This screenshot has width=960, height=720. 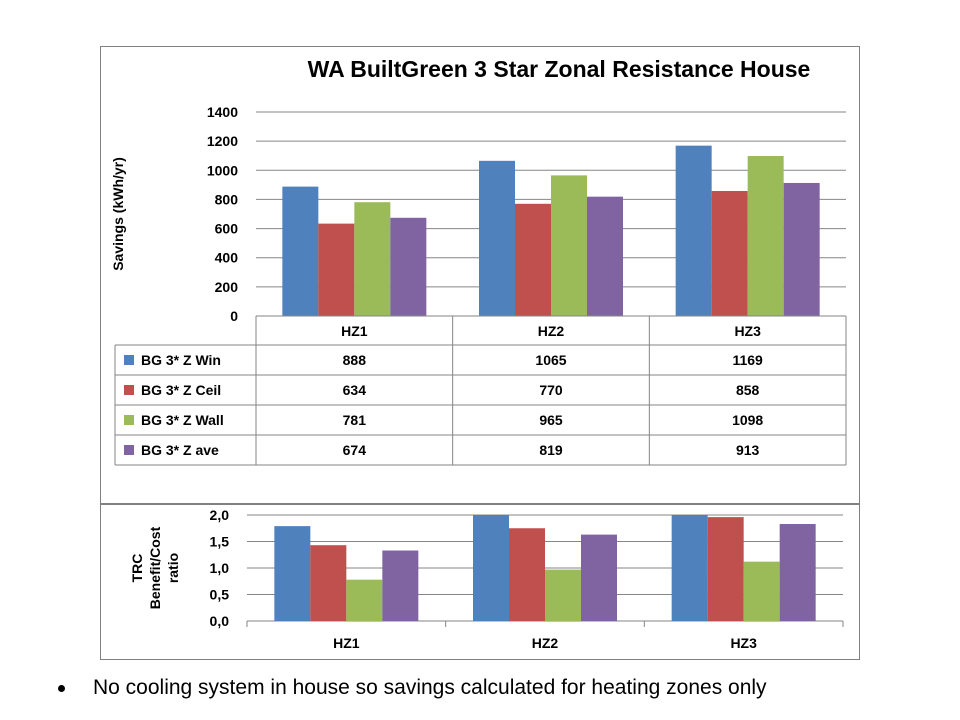 What do you see at coordinates (551, 420) in the screenshot?
I see `table-value: 965` at bounding box center [551, 420].